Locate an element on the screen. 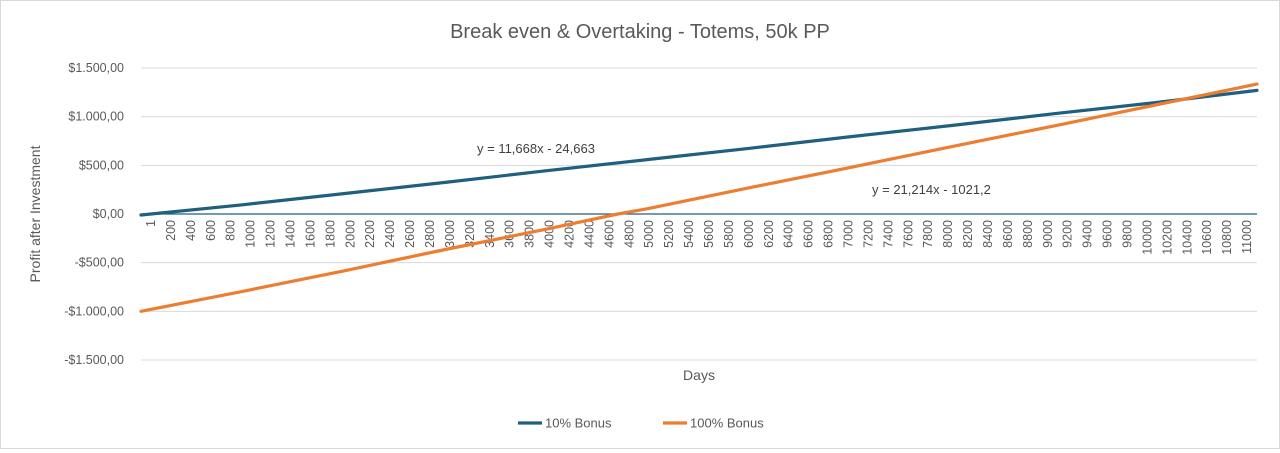 The image size is (1280, 453). x-tick-label: 5200 is located at coordinates (669, 234).